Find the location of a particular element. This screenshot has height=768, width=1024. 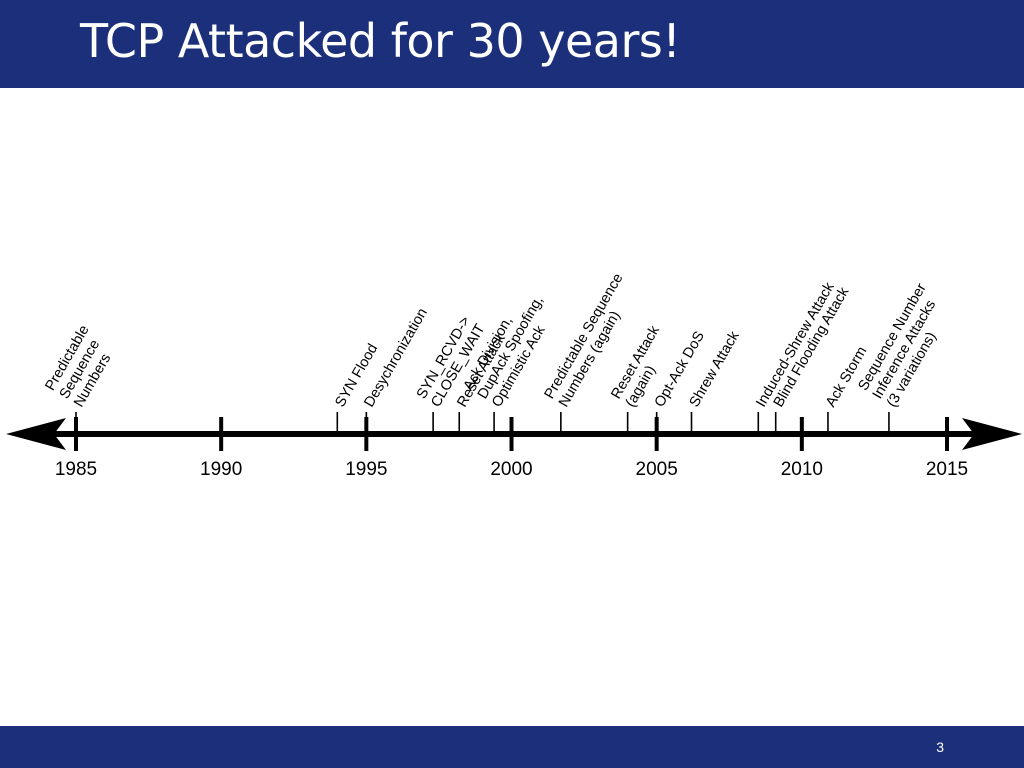

footer-bar is located at coordinates (512, 747).